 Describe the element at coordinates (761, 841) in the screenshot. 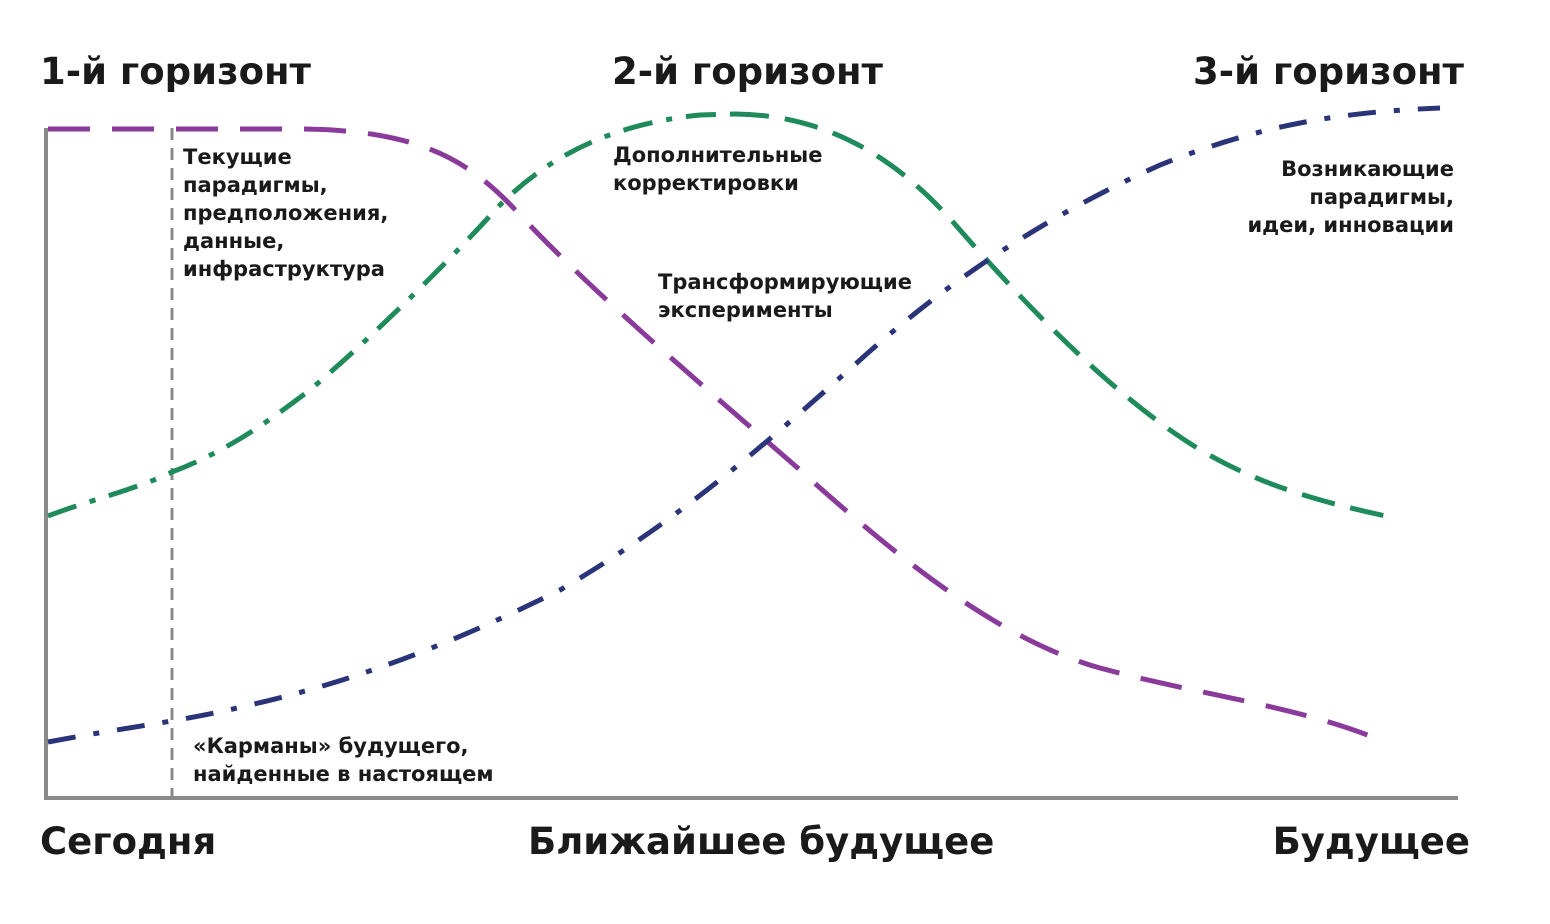

I see `axis-label-near-future: Ближайшее будущее` at that location.